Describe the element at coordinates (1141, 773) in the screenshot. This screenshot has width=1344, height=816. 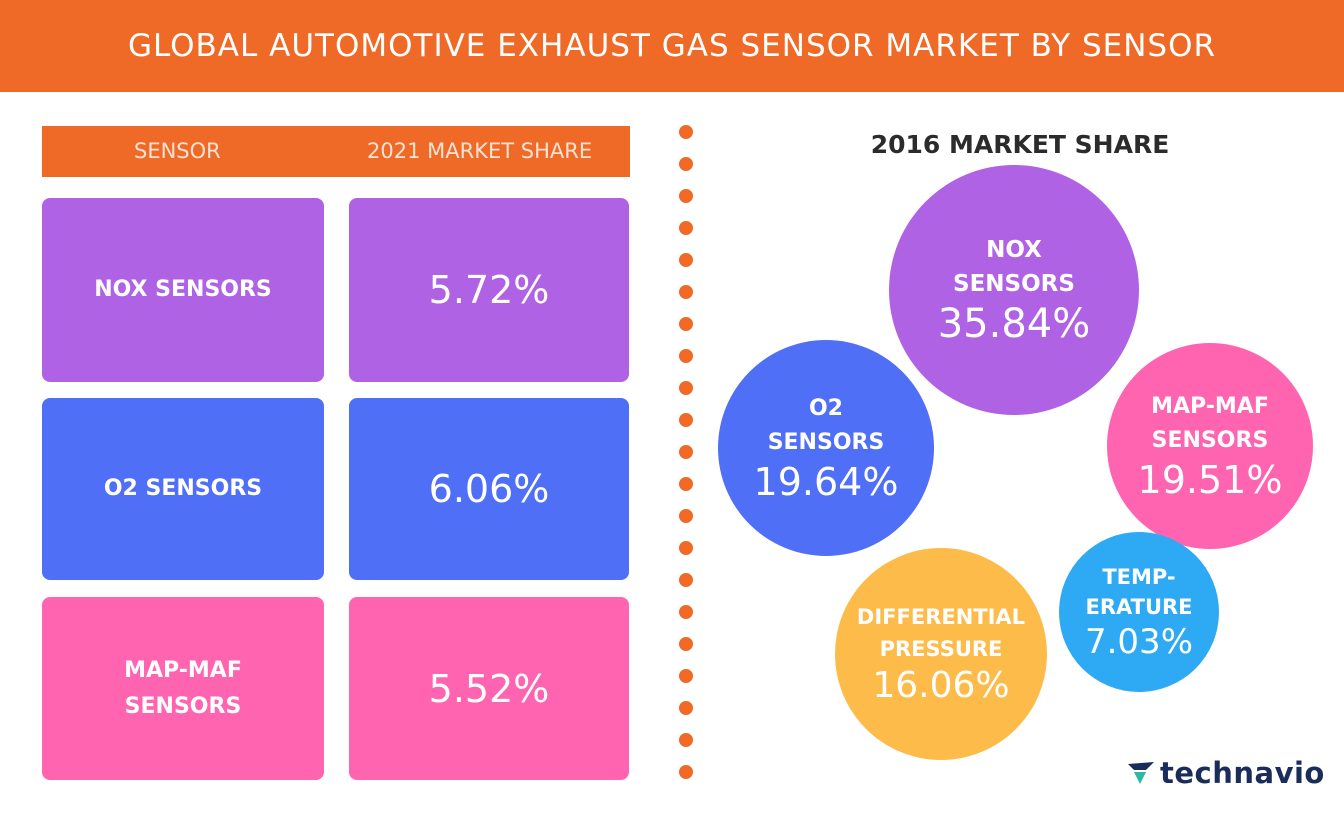
I see `logo-icon` at that location.